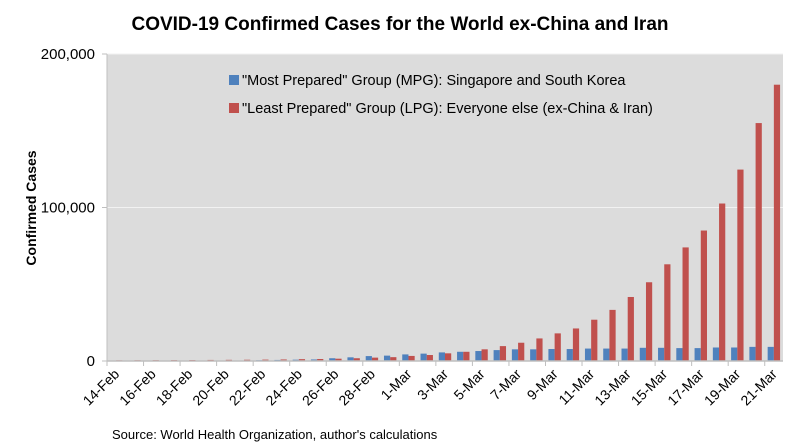 The width and height of the screenshot is (800, 447). I want to click on x-tick-label: 22-Feb, so click(247, 387).